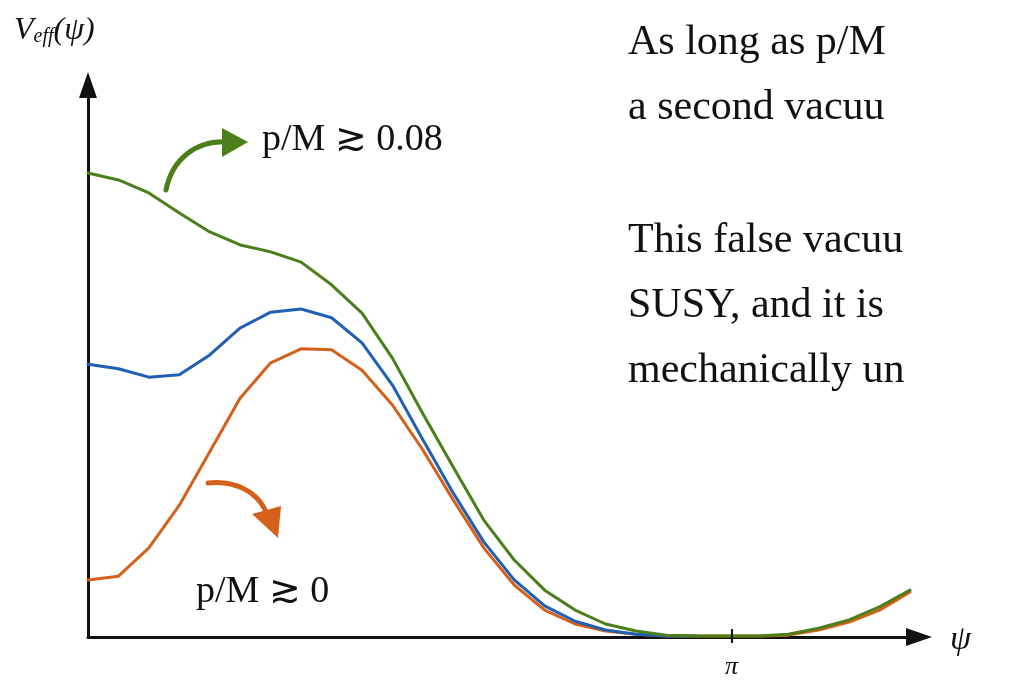  Describe the element at coordinates (352, 137) in the screenshot. I see `text: p/M ≳ 0.08` at that location.